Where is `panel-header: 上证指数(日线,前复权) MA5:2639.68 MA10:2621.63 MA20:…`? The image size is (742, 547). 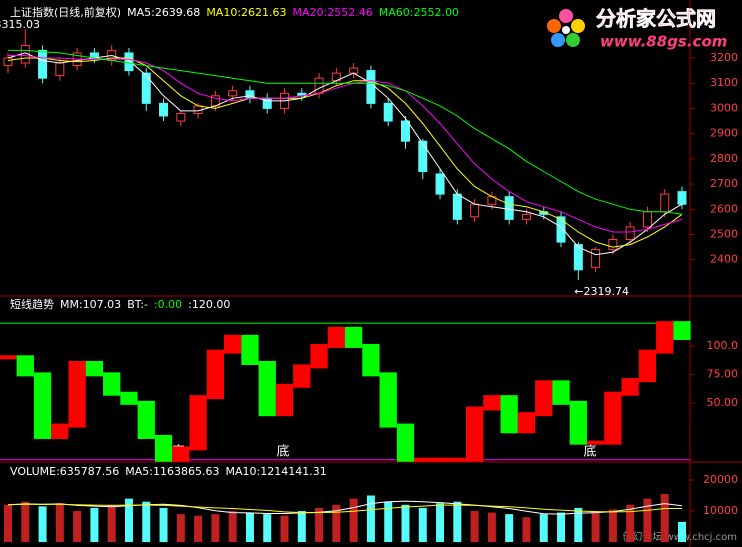 panel-header: 上证指数(日线,前复权) MA5:2639.68 MA10:2621.63 MA20:… is located at coordinates (234, 12).